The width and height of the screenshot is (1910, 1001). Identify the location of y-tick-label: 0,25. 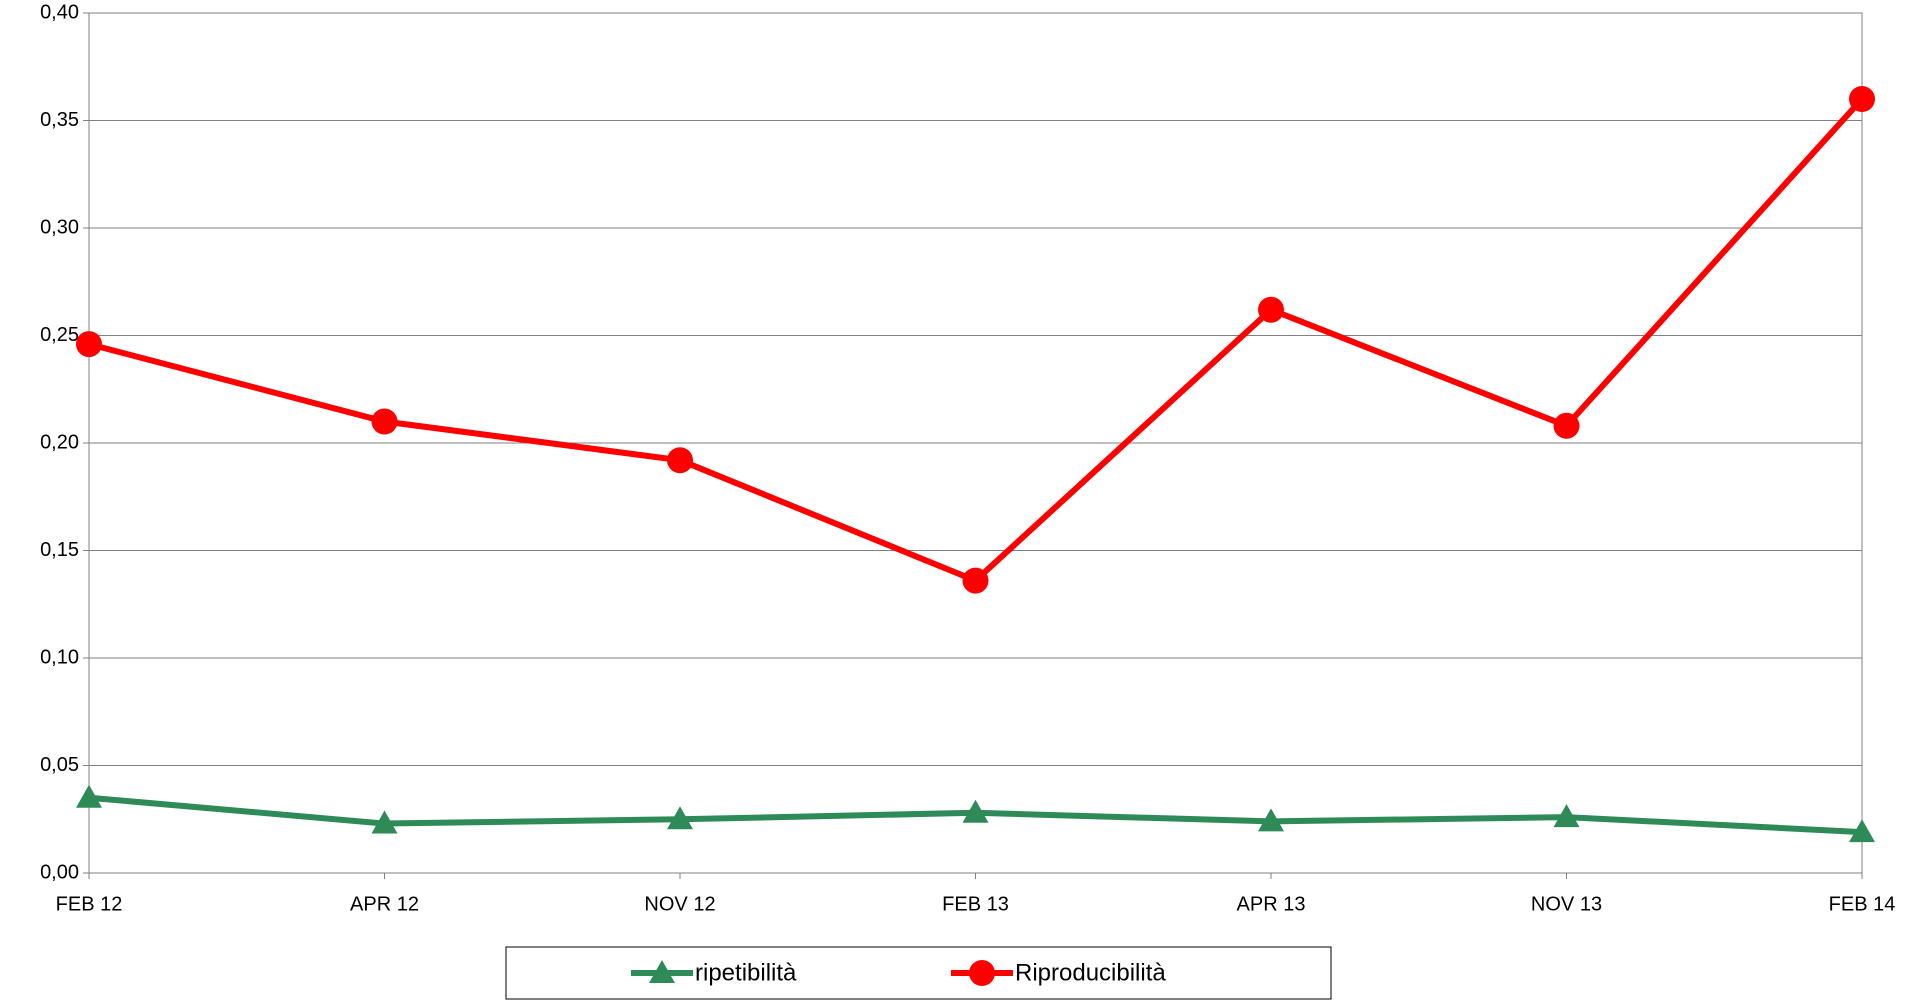
(59, 335).